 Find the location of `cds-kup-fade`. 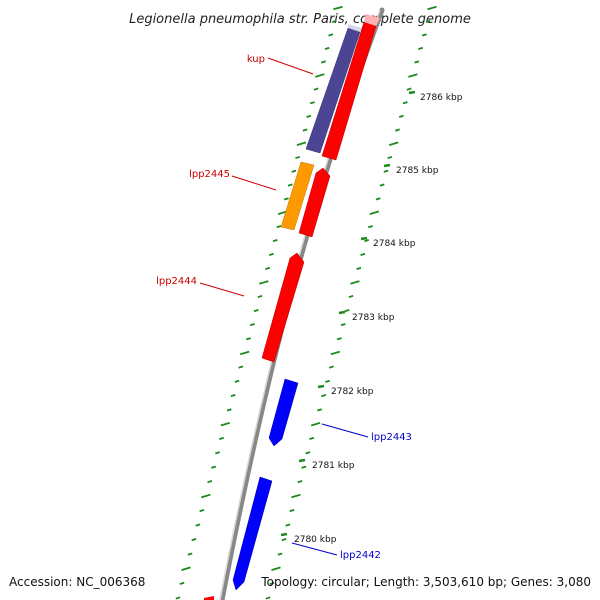

cds-kup-fade is located at coordinates (355, 28).